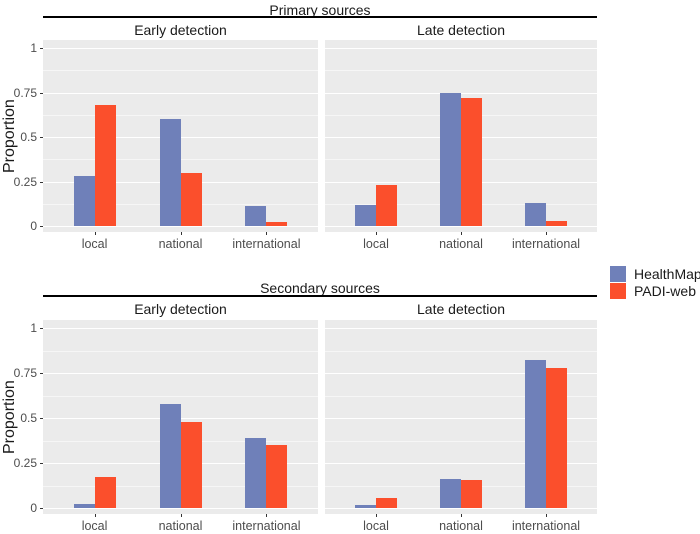 Image resolution: width=700 pixels, height=534 pixels. Describe the element at coordinates (667, 274) in the screenshot. I see `legend-label-healthmap: HealthMap` at that location.